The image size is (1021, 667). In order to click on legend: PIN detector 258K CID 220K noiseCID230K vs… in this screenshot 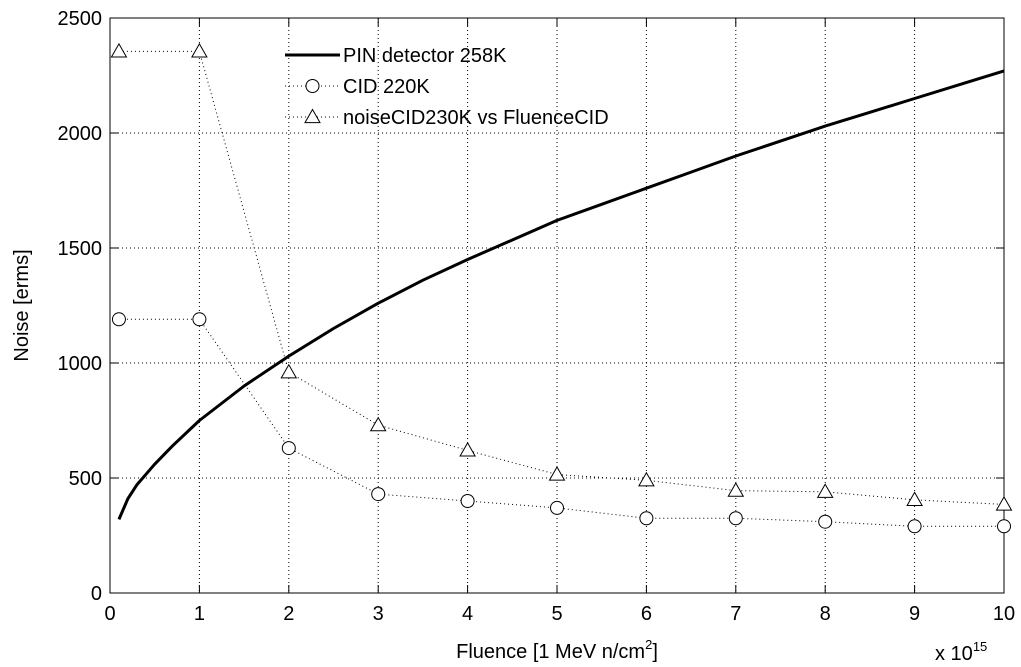, I will do `click(447, 87)`.